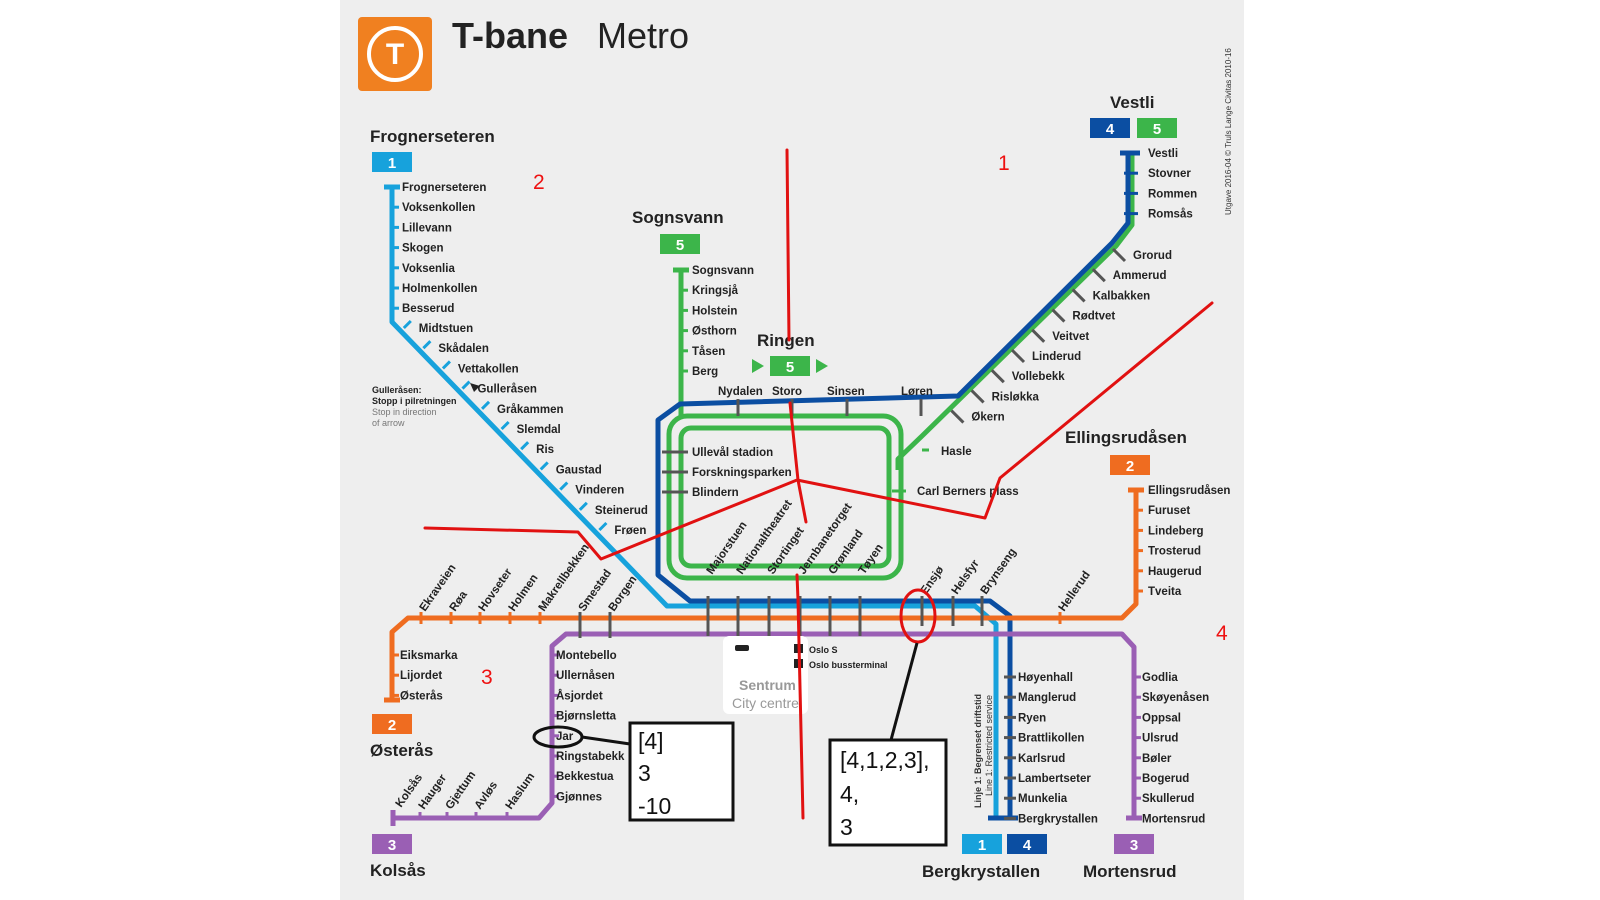 Image resolution: width=1600 pixels, height=900 pixels. I want to click on station-label: Nydalen, so click(740, 392).